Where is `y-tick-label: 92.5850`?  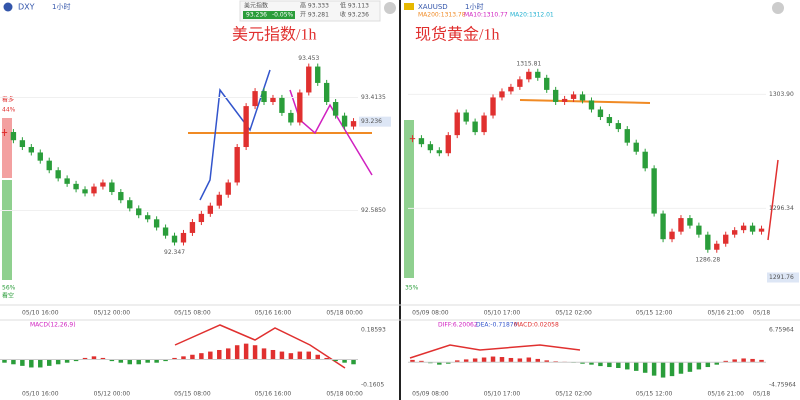 y-tick-label: 92.5850 is located at coordinates (373, 210).